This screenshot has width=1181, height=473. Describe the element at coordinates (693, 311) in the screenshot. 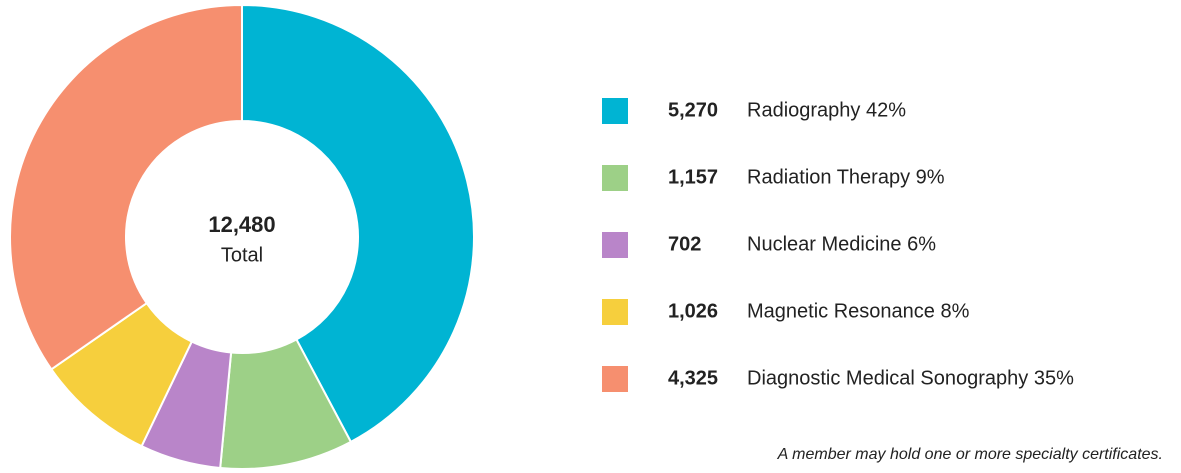

I see `legend-value: 1,026` at that location.